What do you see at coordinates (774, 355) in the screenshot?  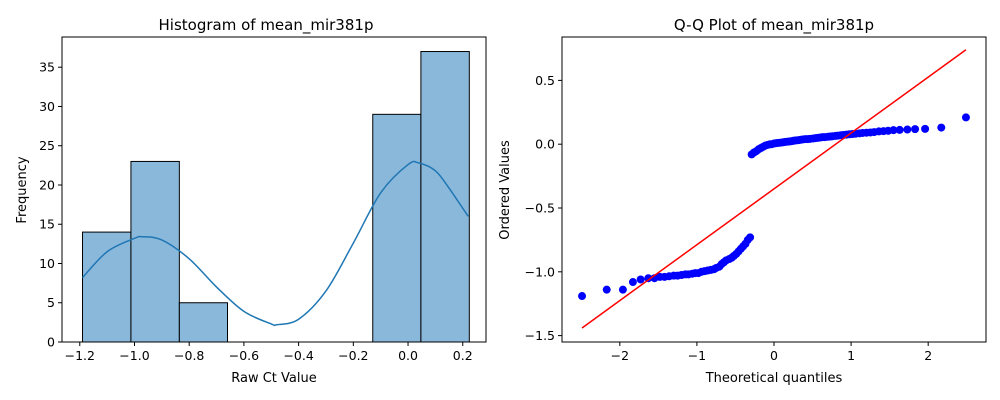 I see `x-tick-label: 0` at bounding box center [774, 355].